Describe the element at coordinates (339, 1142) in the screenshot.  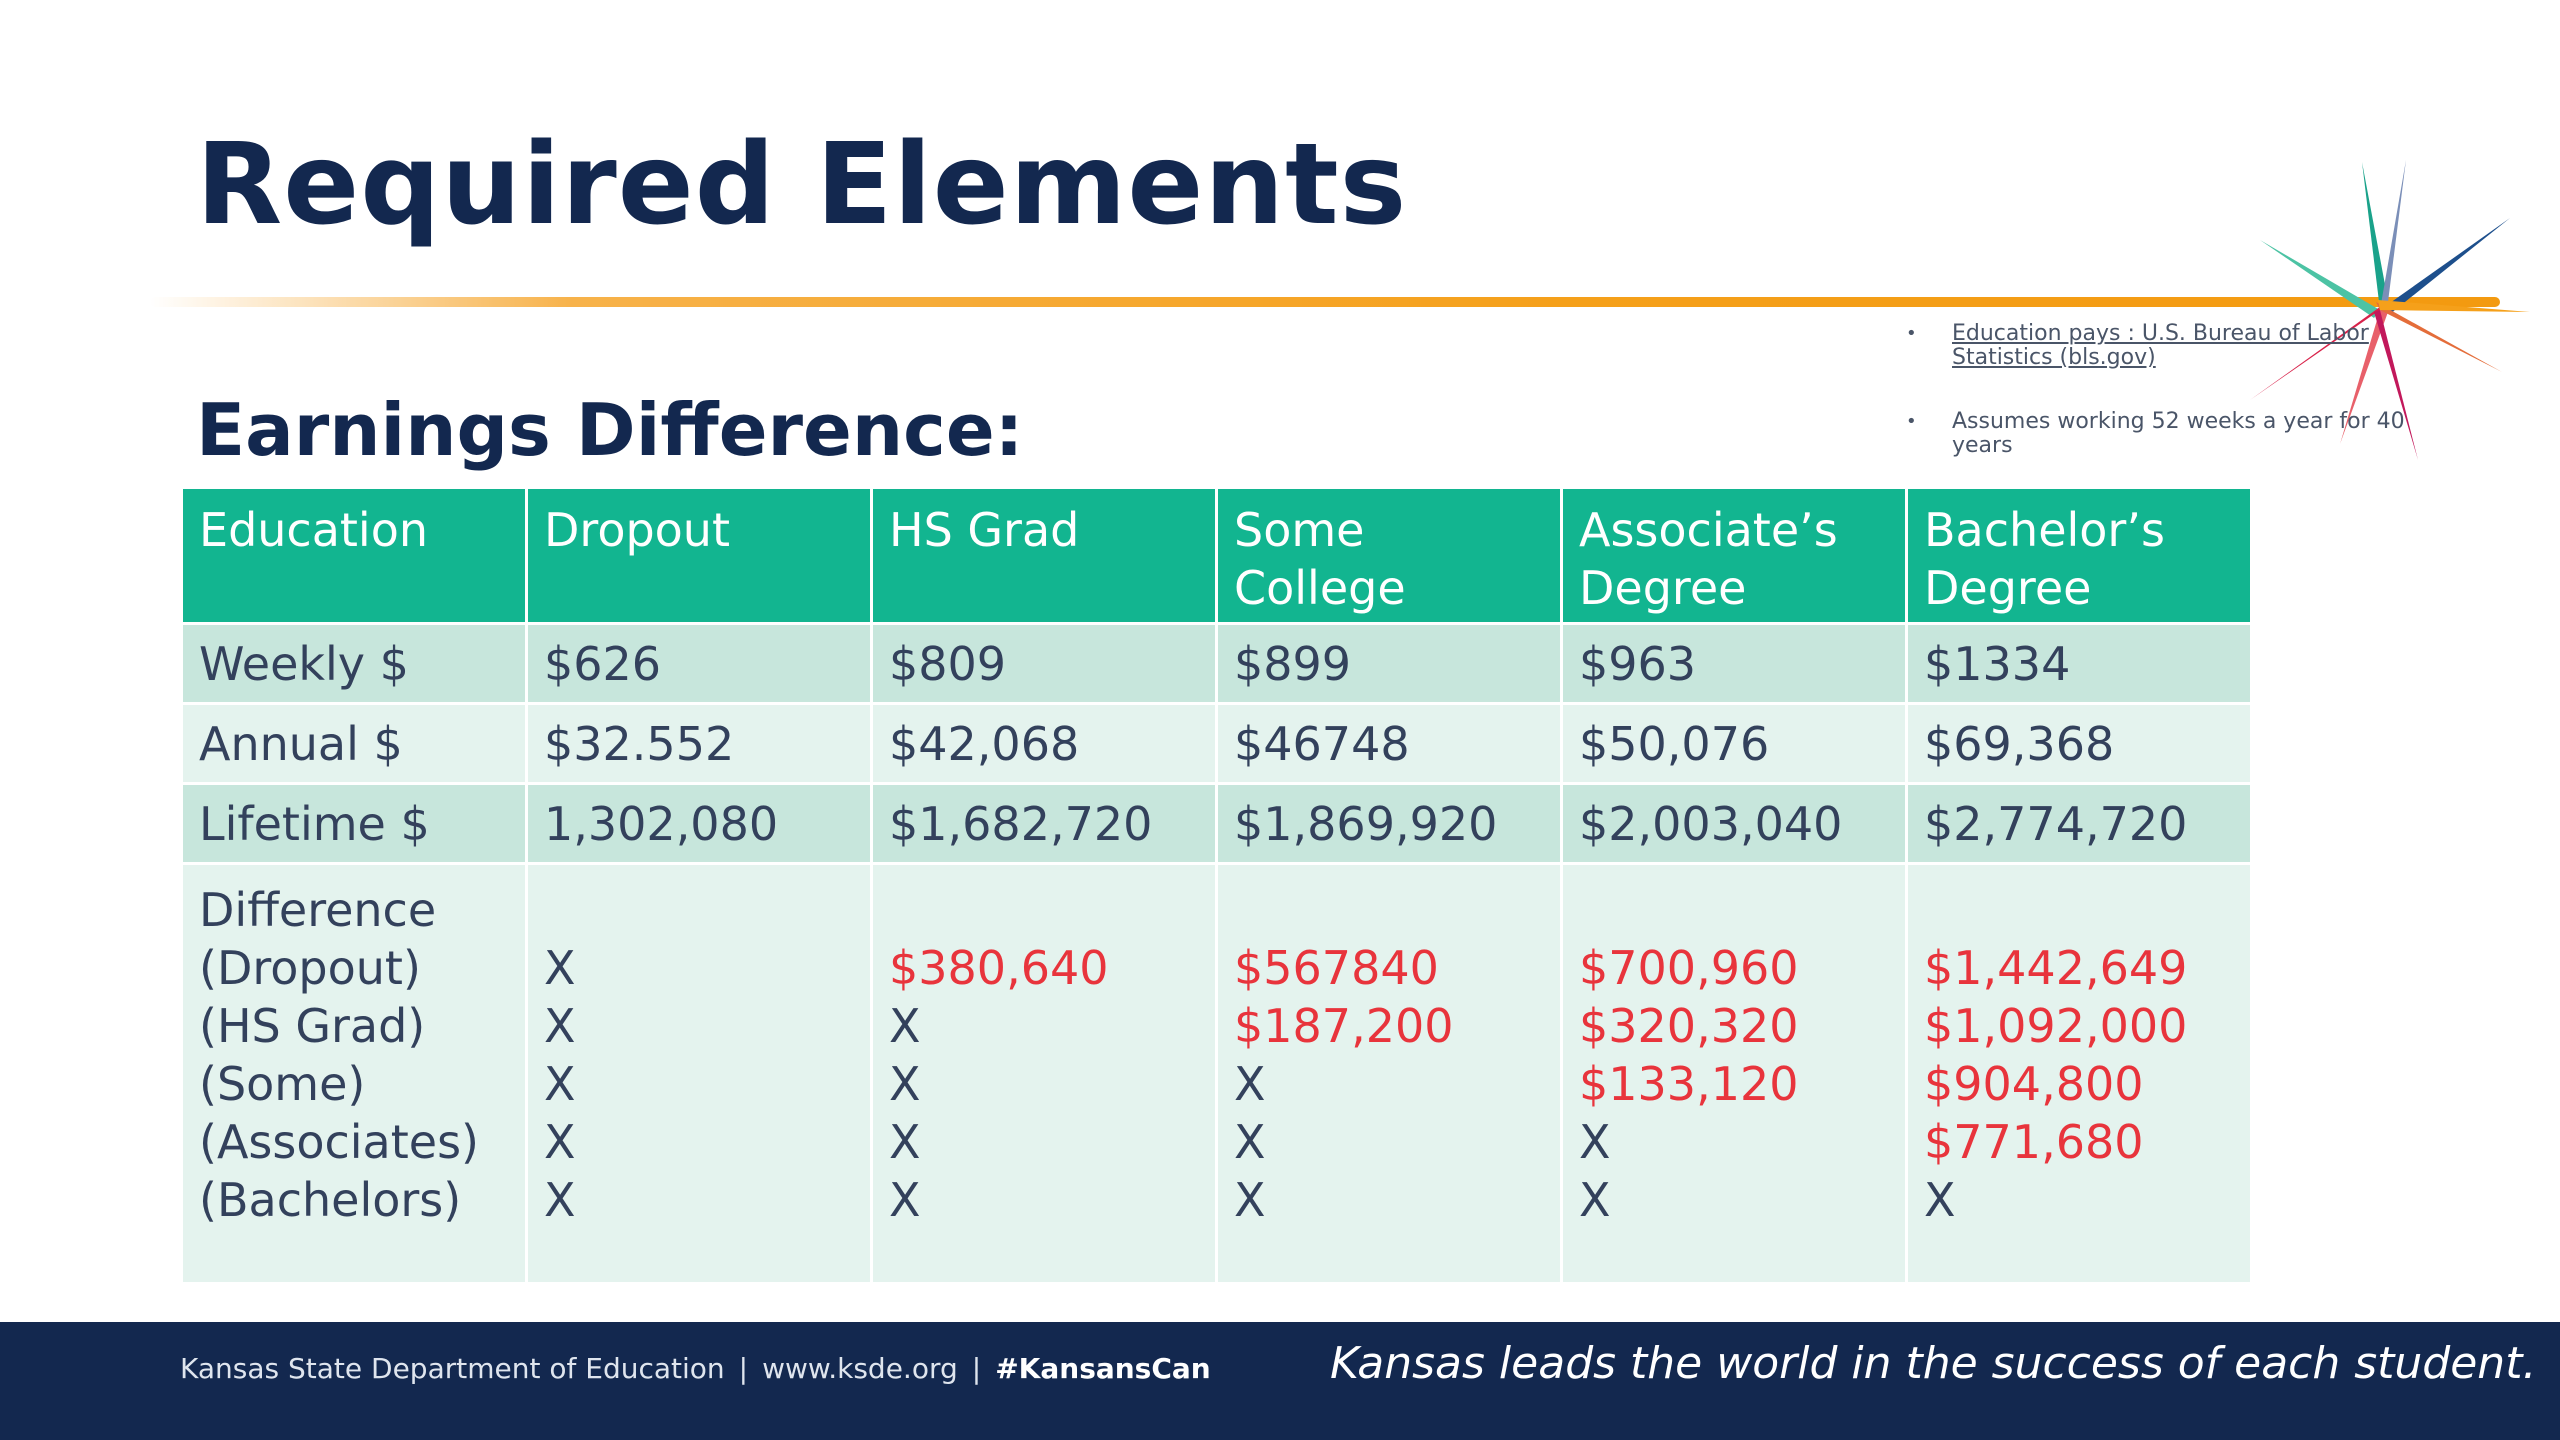
I see `diff-label: (Associates)` at that location.